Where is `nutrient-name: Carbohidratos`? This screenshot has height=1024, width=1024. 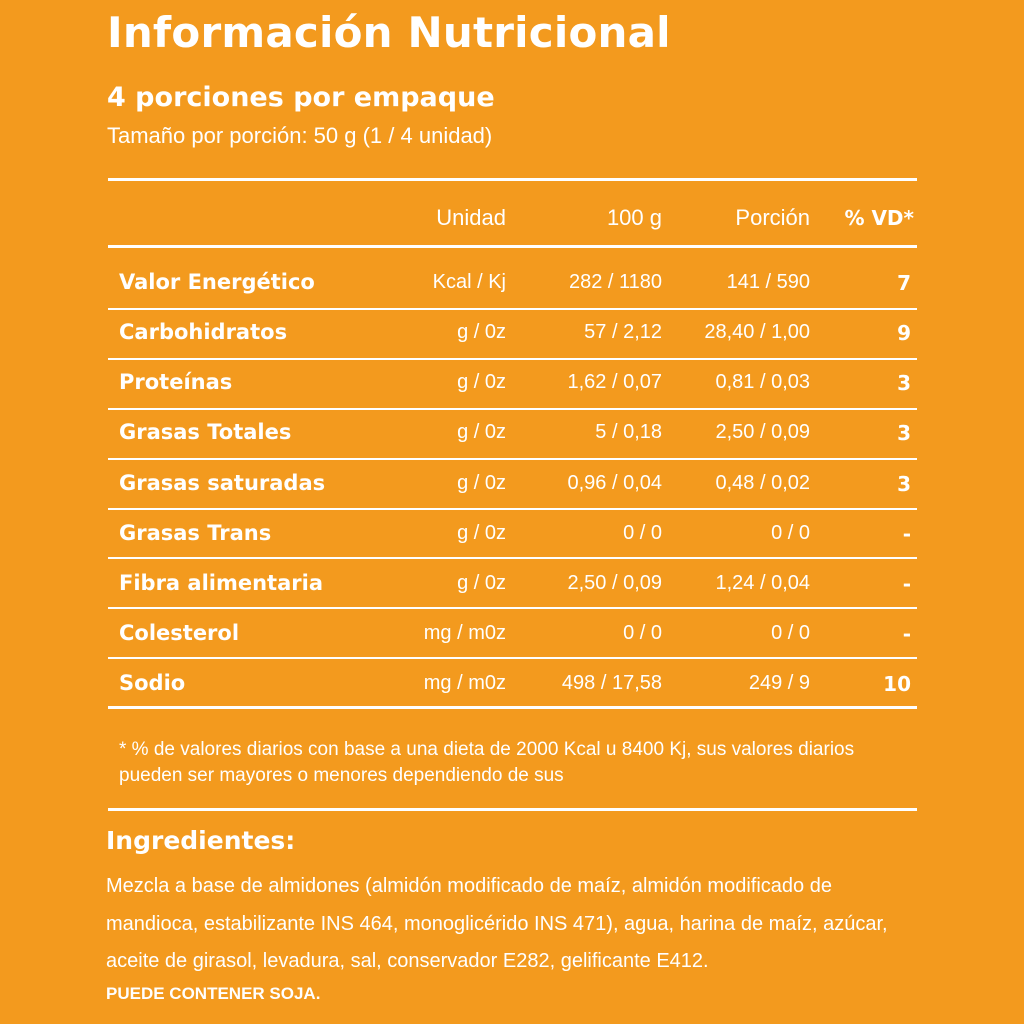
nutrient-name: Carbohidratos is located at coordinates (203, 332).